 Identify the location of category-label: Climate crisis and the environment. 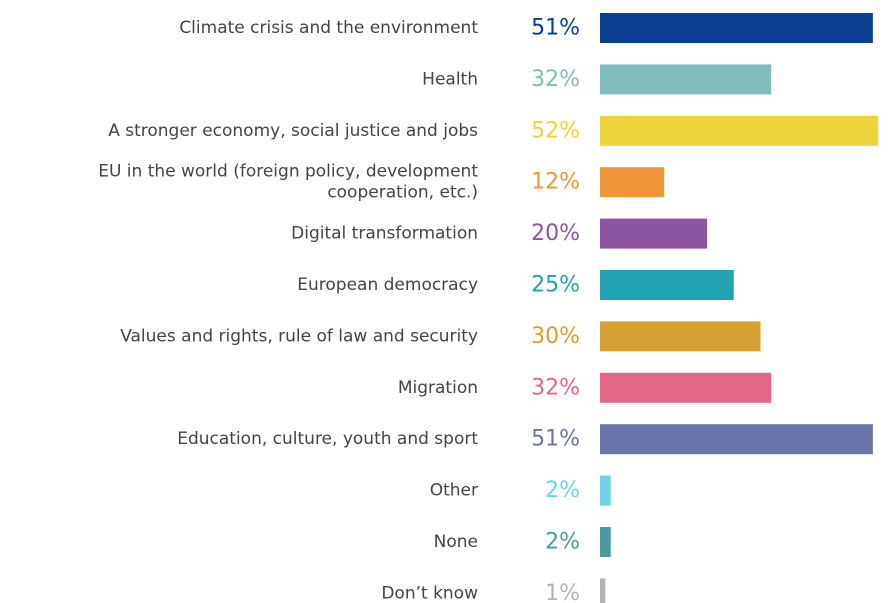
(328, 28).